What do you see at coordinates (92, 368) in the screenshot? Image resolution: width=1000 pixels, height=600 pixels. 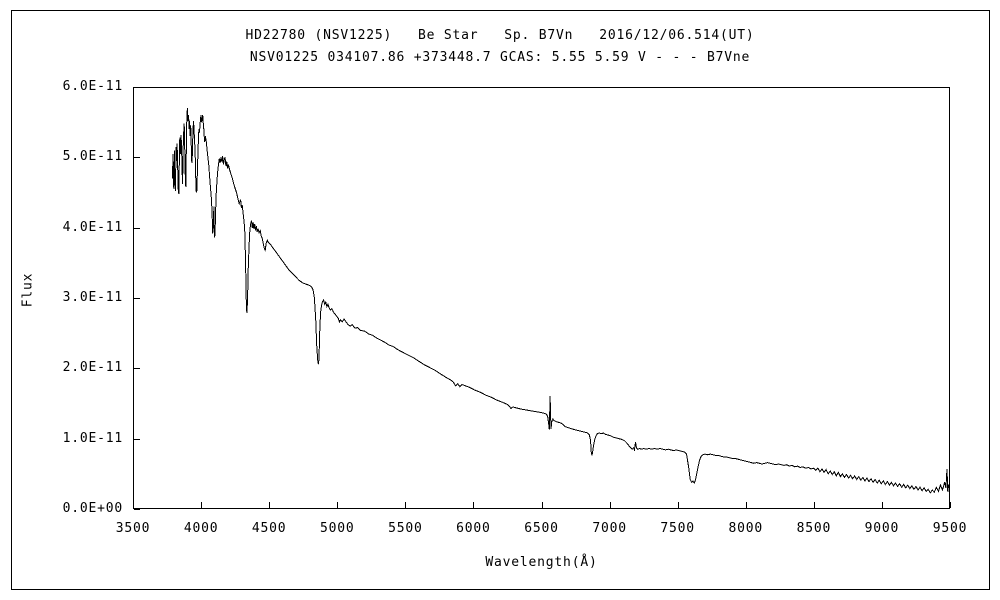 I see `y-tick-label: 2.0E-11` at bounding box center [92, 368].